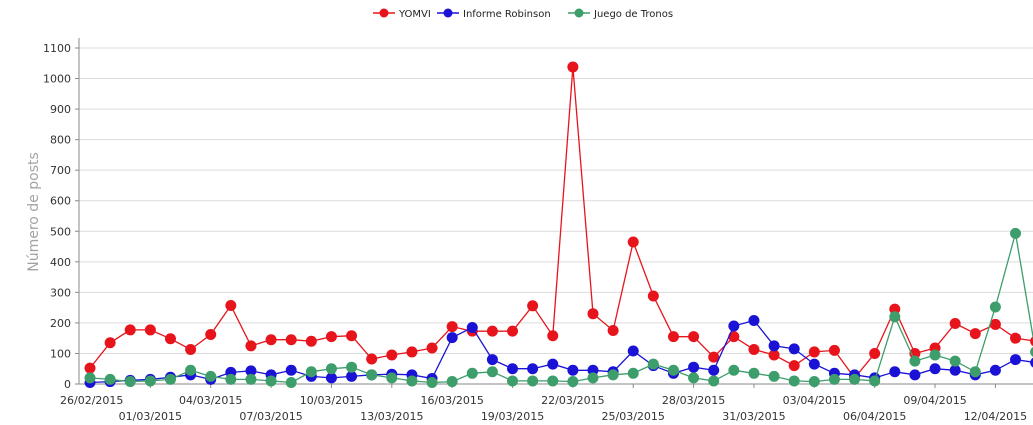  Describe the element at coordinates (451, 400) in the screenshot. I see `x-tick-label: 16/03/2015` at that location.